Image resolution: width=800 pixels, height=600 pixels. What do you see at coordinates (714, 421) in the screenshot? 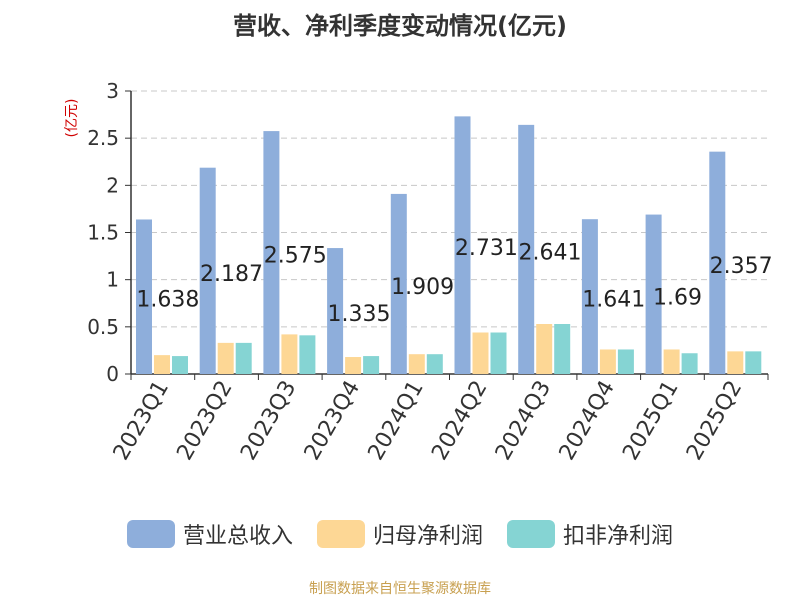
I see `x-tick-label: 2025Q2` at bounding box center [714, 421].